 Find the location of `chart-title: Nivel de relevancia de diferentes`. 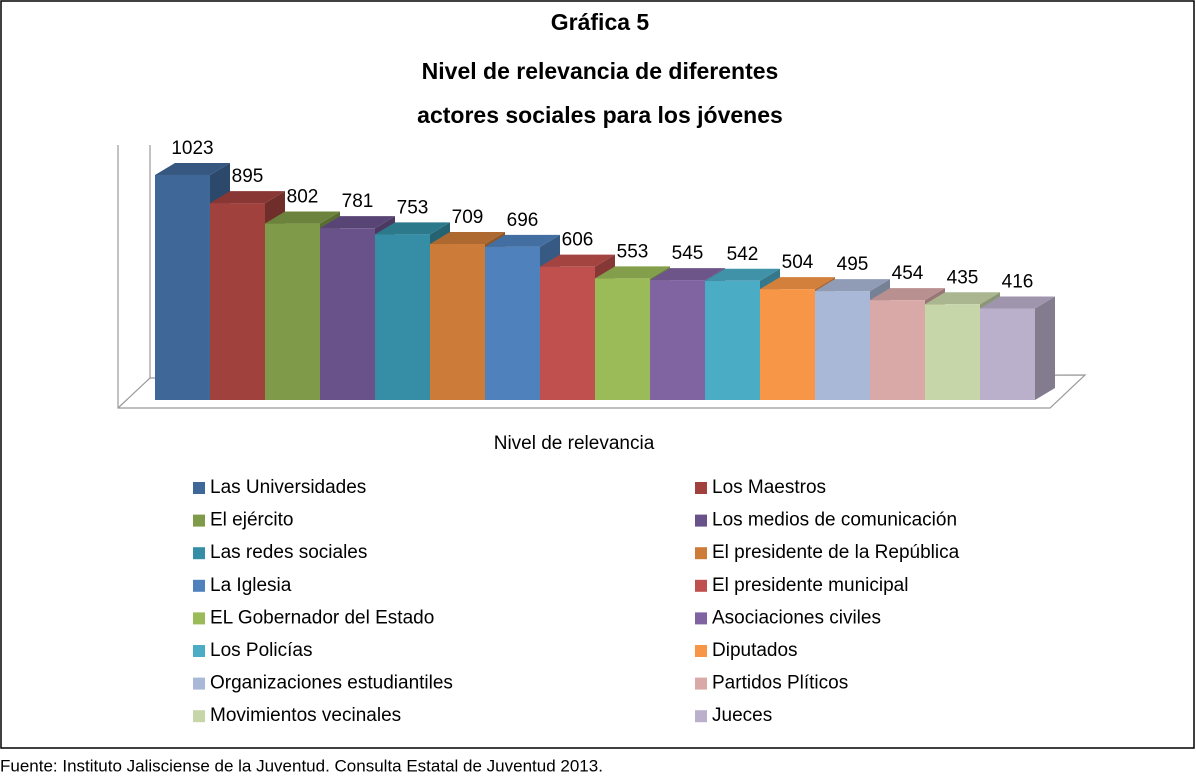

chart-title: Nivel de relevancia de diferentes is located at coordinates (600, 71).